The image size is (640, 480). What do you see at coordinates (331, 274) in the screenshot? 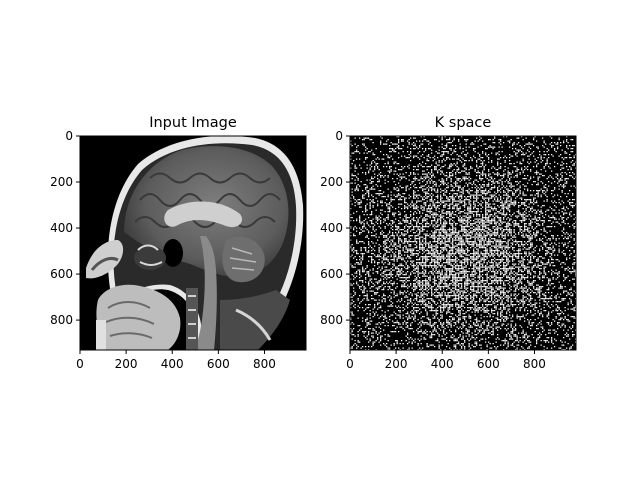
I see `k-space-y-tick-label: 600` at bounding box center [331, 274].